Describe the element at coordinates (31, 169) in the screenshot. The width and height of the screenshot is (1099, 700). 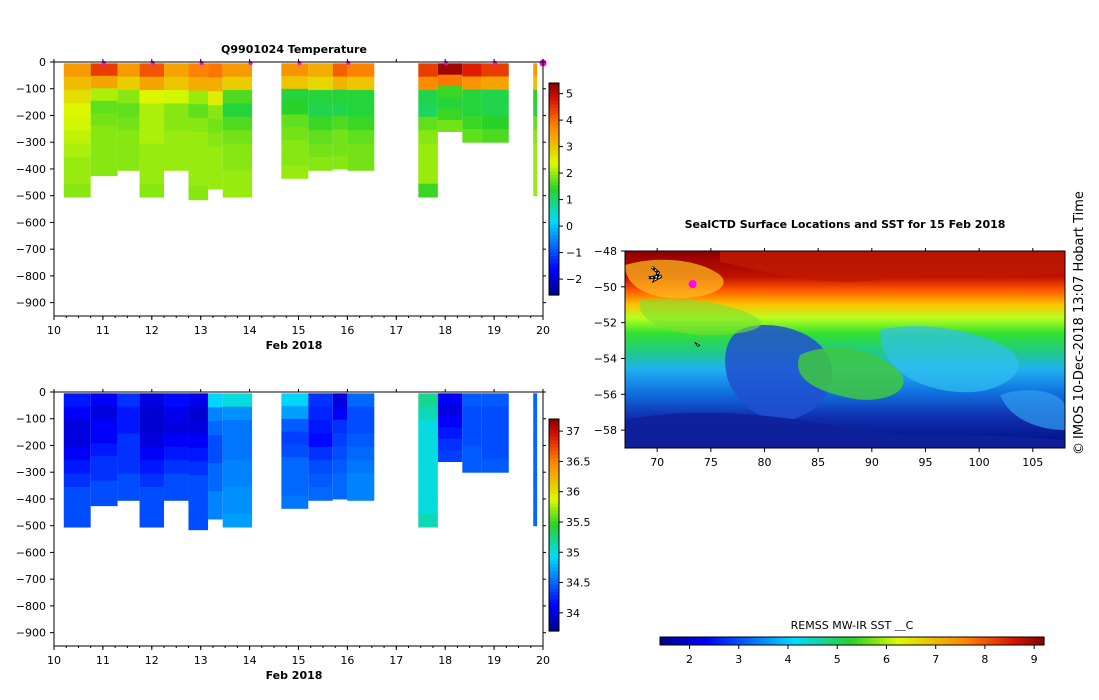
I see `y-tick-label: −400` at that location.